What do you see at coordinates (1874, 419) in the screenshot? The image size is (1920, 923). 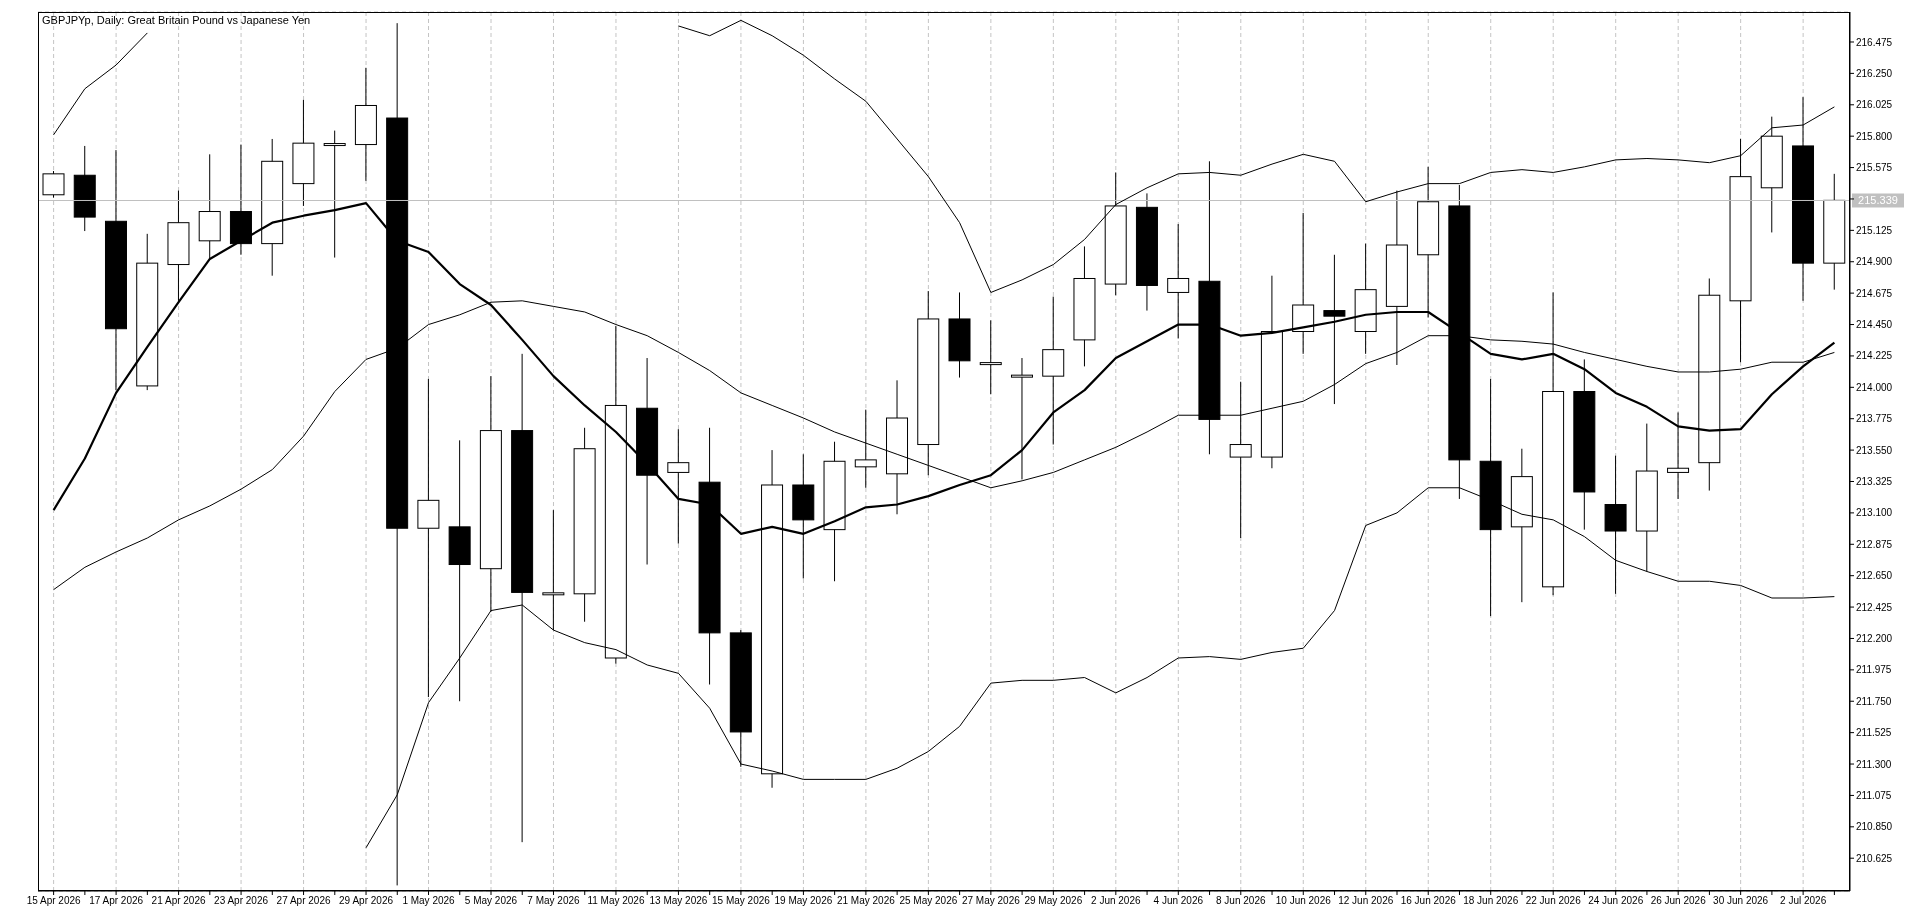 I see `y-tick-label: 213.775` at bounding box center [1874, 419].